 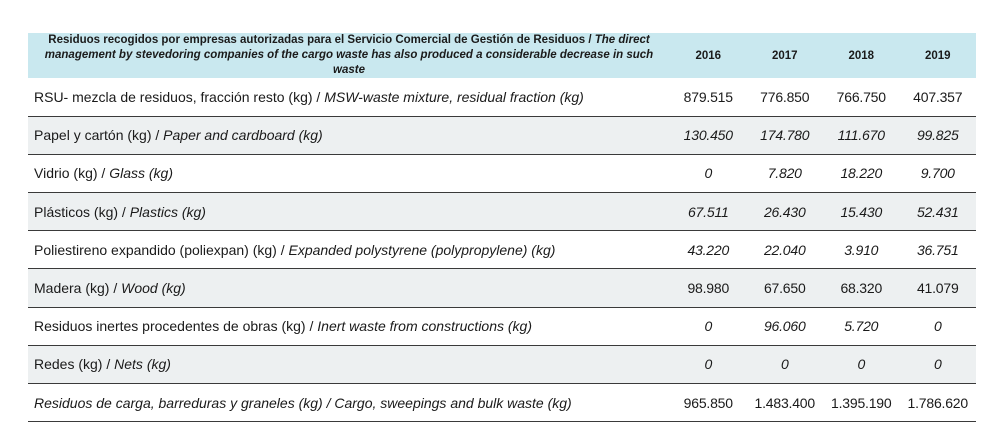 What do you see at coordinates (937, 249) in the screenshot?
I see `cell-2019: 36.751` at bounding box center [937, 249].